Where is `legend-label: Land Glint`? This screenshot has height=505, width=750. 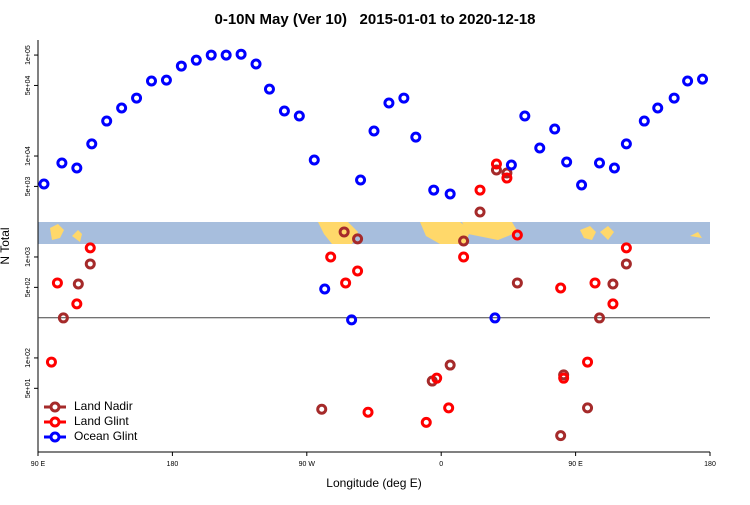 legend-label: Land Glint is located at coordinates (101, 421).